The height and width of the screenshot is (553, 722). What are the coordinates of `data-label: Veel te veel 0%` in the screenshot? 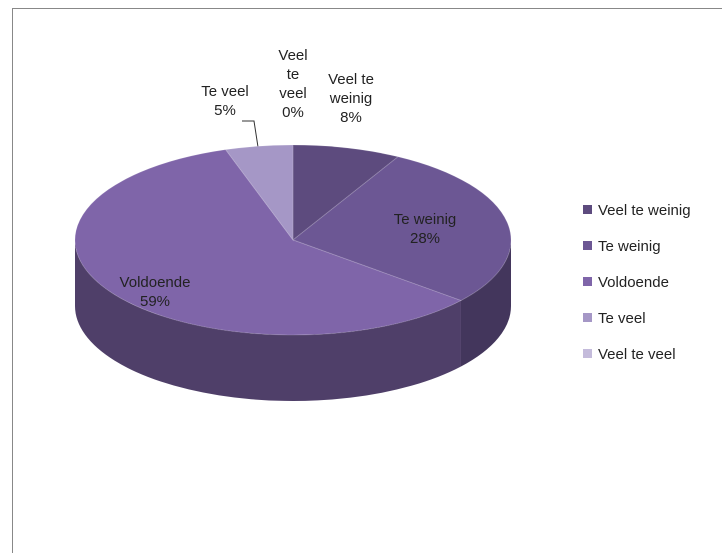 It's located at (293, 84).